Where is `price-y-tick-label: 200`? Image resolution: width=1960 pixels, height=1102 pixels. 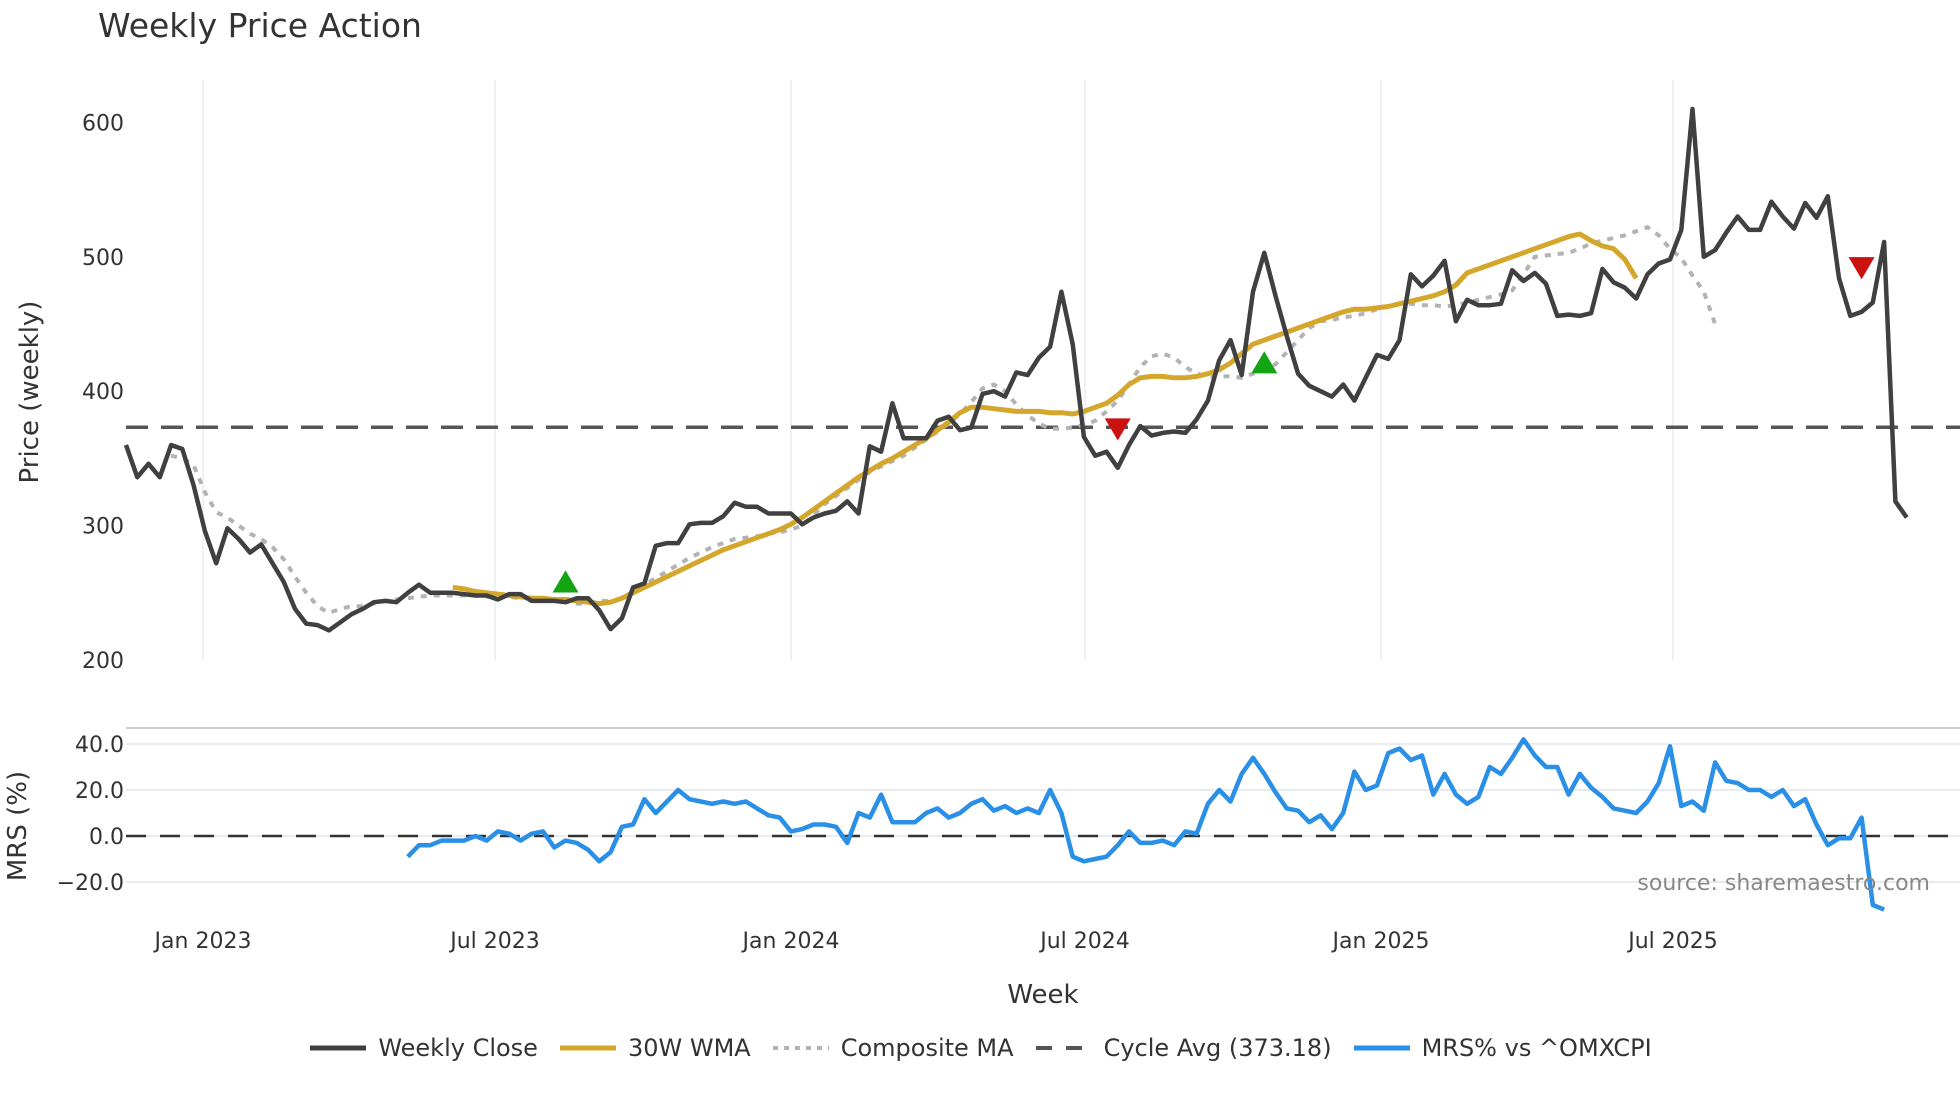
price-y-tick-label: 200 is located at coordinates (103, 661).